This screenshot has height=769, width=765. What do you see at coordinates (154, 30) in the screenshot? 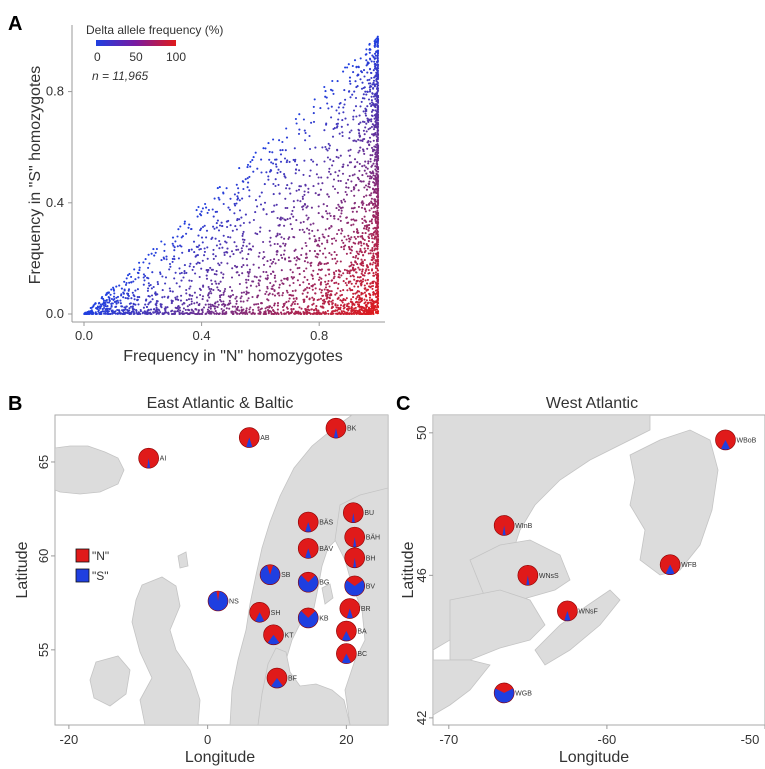
I see `colorbar-title: Delta allele frequency (%)` at bounding box center [154, 30].